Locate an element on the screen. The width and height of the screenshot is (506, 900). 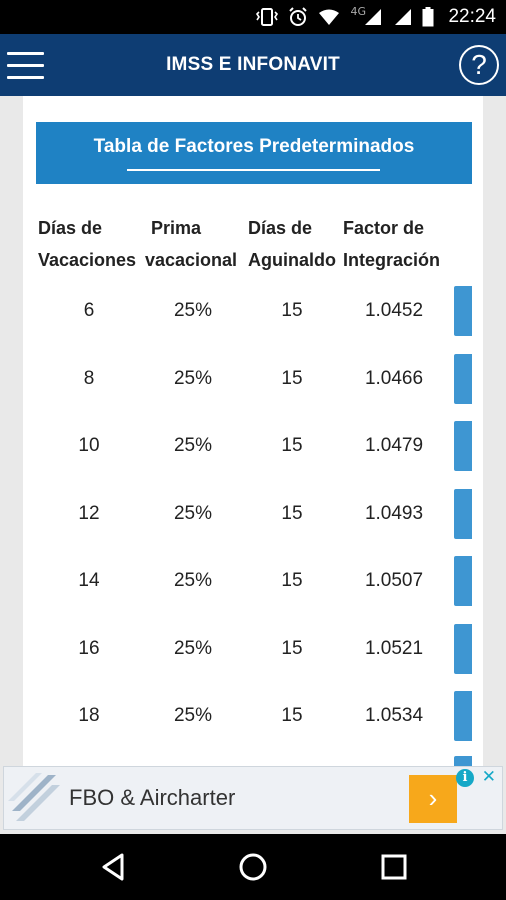
column-header-prima-vacacional: Prima vacacional is located at coordinates (191, 244).